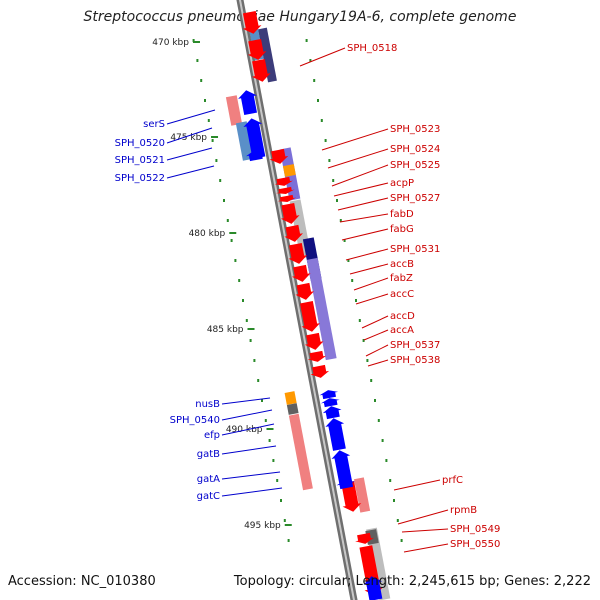 This screenshot has height=600, width=600. I want to click on forward-gene-label: SPH_0549, so click(475, 529).